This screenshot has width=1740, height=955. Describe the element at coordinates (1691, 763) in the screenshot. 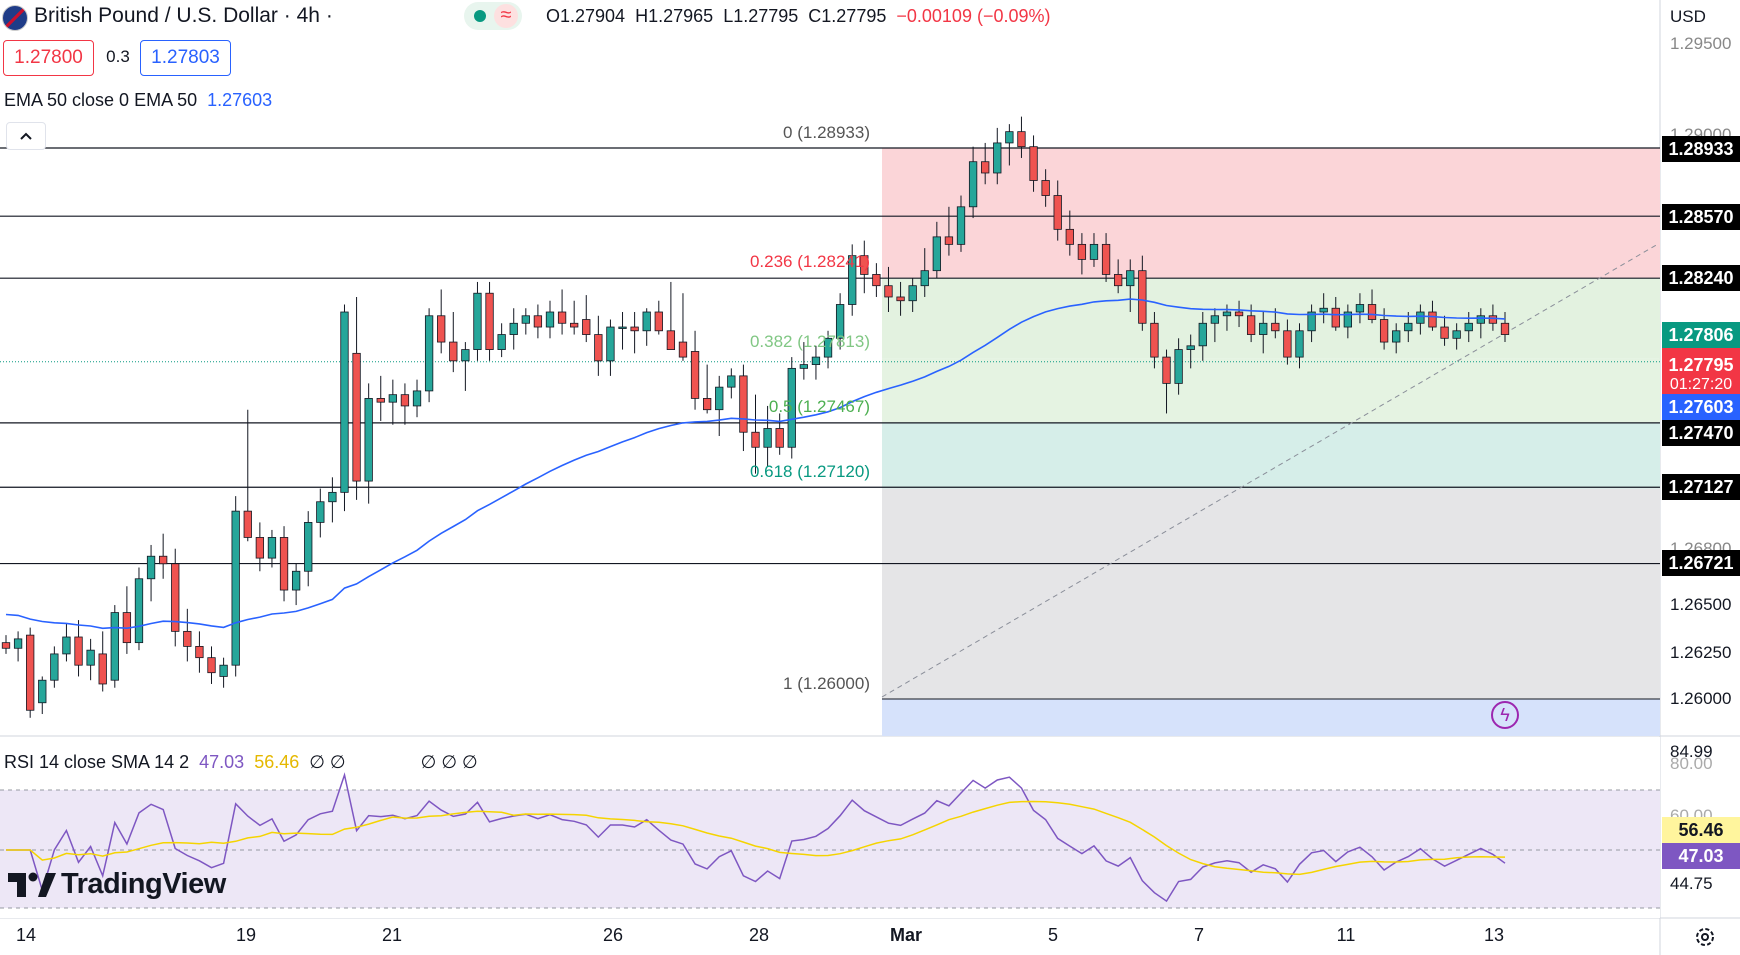

I see `rsi-axis-8000: 80.00` at that location.